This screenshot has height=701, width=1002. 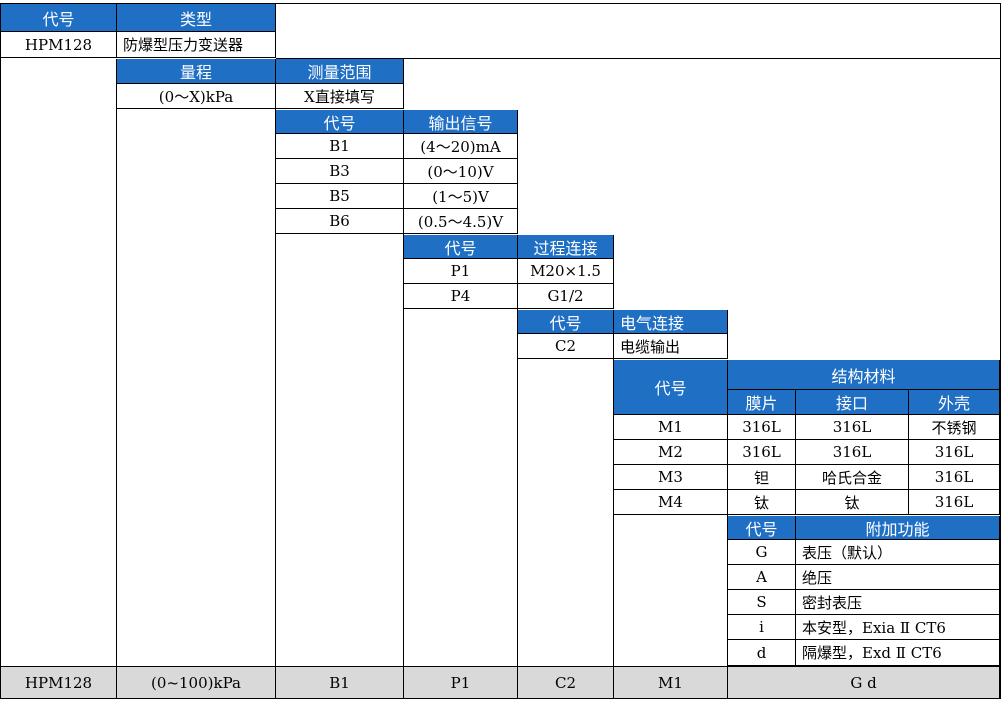 I want to click on electrical-conn: 电缆输出, so click(x=671, y=346).